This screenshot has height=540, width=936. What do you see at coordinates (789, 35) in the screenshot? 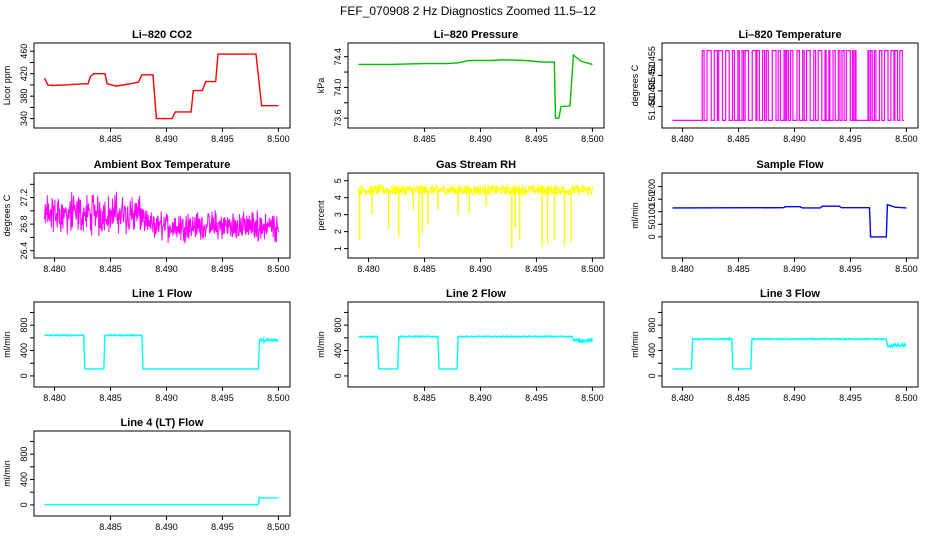
I see `chart-title: Li–820 Temperature` at bounding box center [789, 35].